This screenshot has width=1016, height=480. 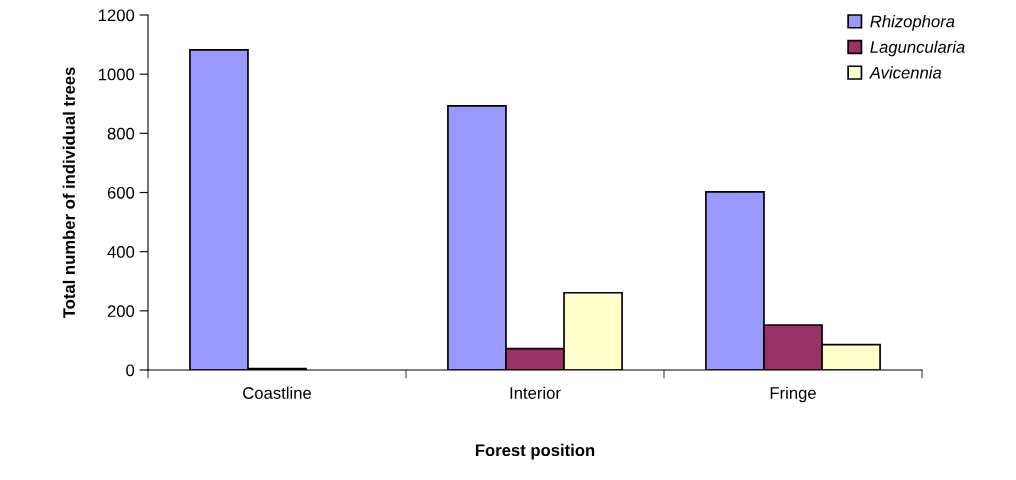 What do you see at coordinates (117, 74) in the screenshot?
I see `y-tick-label: 1000` at bounding box center [117, 74].